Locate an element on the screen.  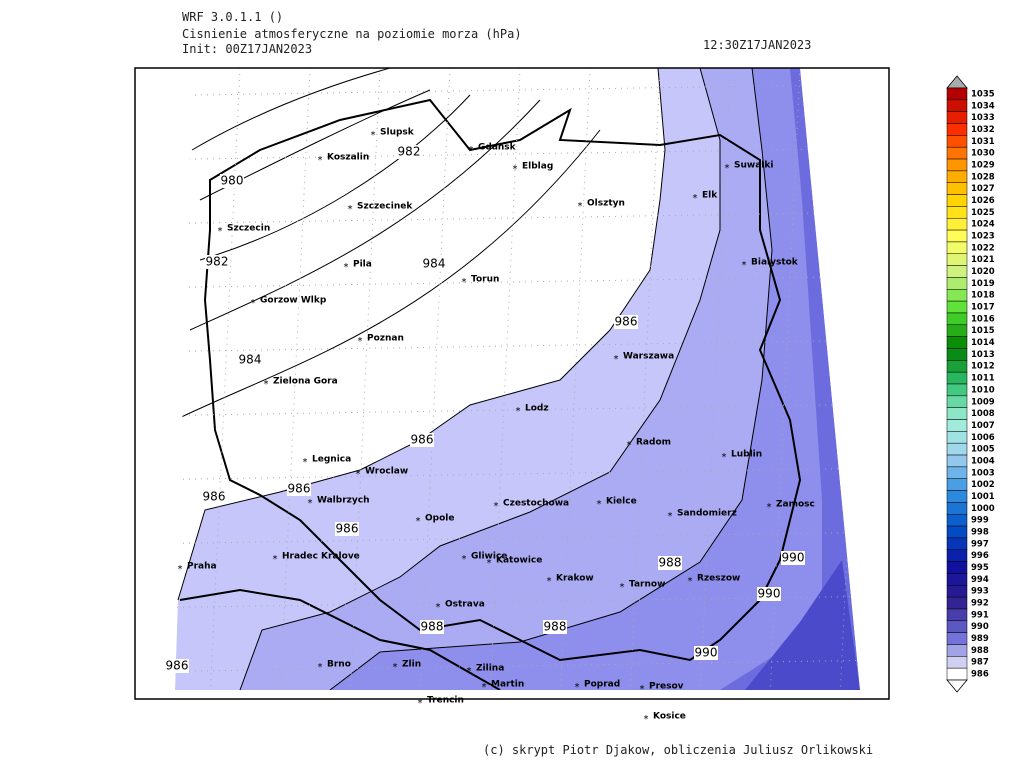
colorbar-label: 999 is located at coordinates (980, 521).